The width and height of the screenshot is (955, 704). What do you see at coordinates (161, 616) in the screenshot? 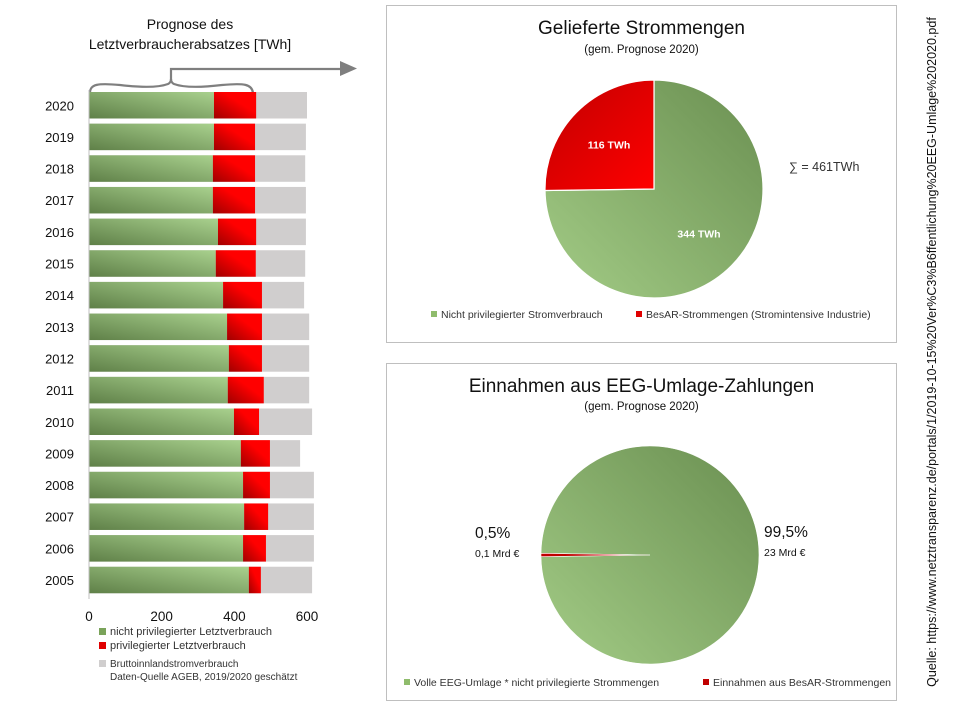
I see `x-tick-200: 200` at bounding box center [161, 616].